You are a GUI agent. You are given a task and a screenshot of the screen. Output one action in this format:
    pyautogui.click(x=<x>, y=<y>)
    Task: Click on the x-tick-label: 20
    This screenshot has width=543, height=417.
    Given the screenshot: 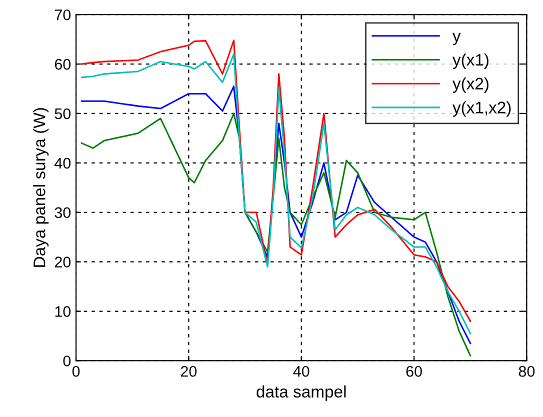 What is the action you would take?
    pyautogui.click(x=188, y=371)
    